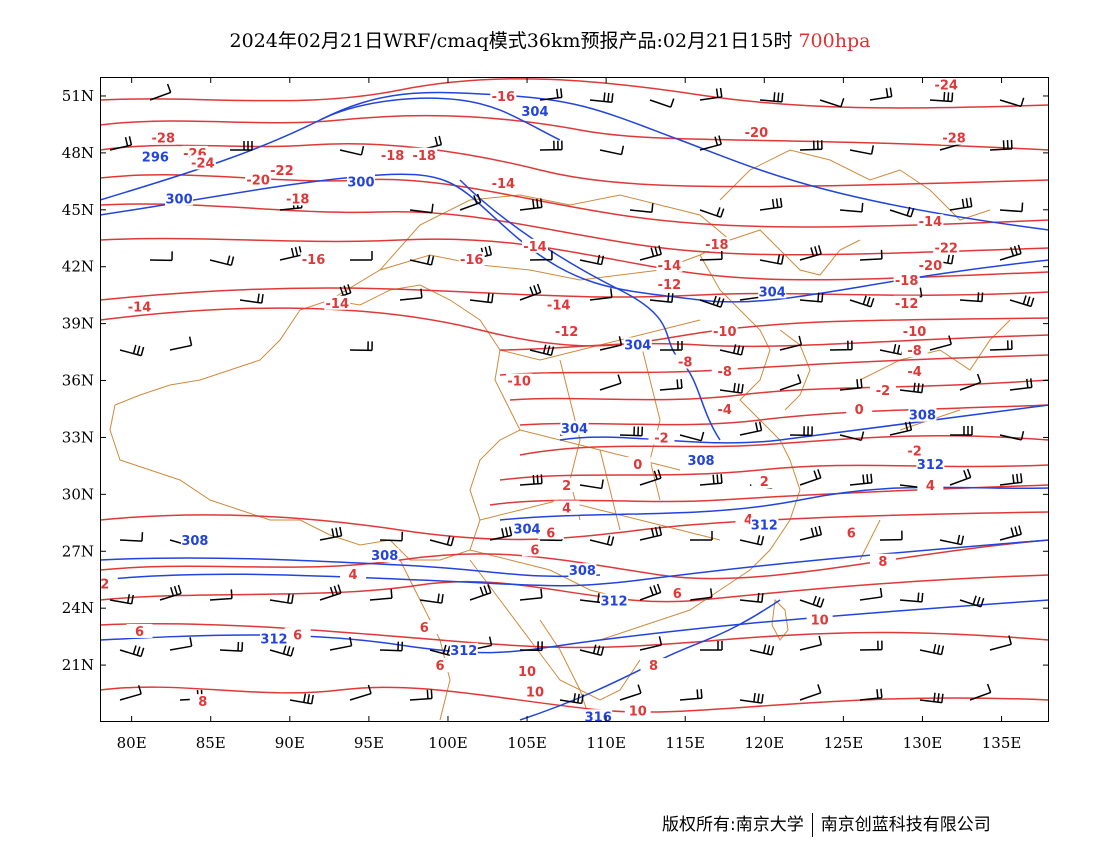 The image size is (1100, 850). Describe the element at coordinates (907, 304) in the screenshot. I see `temperature-label: -12` at that location.